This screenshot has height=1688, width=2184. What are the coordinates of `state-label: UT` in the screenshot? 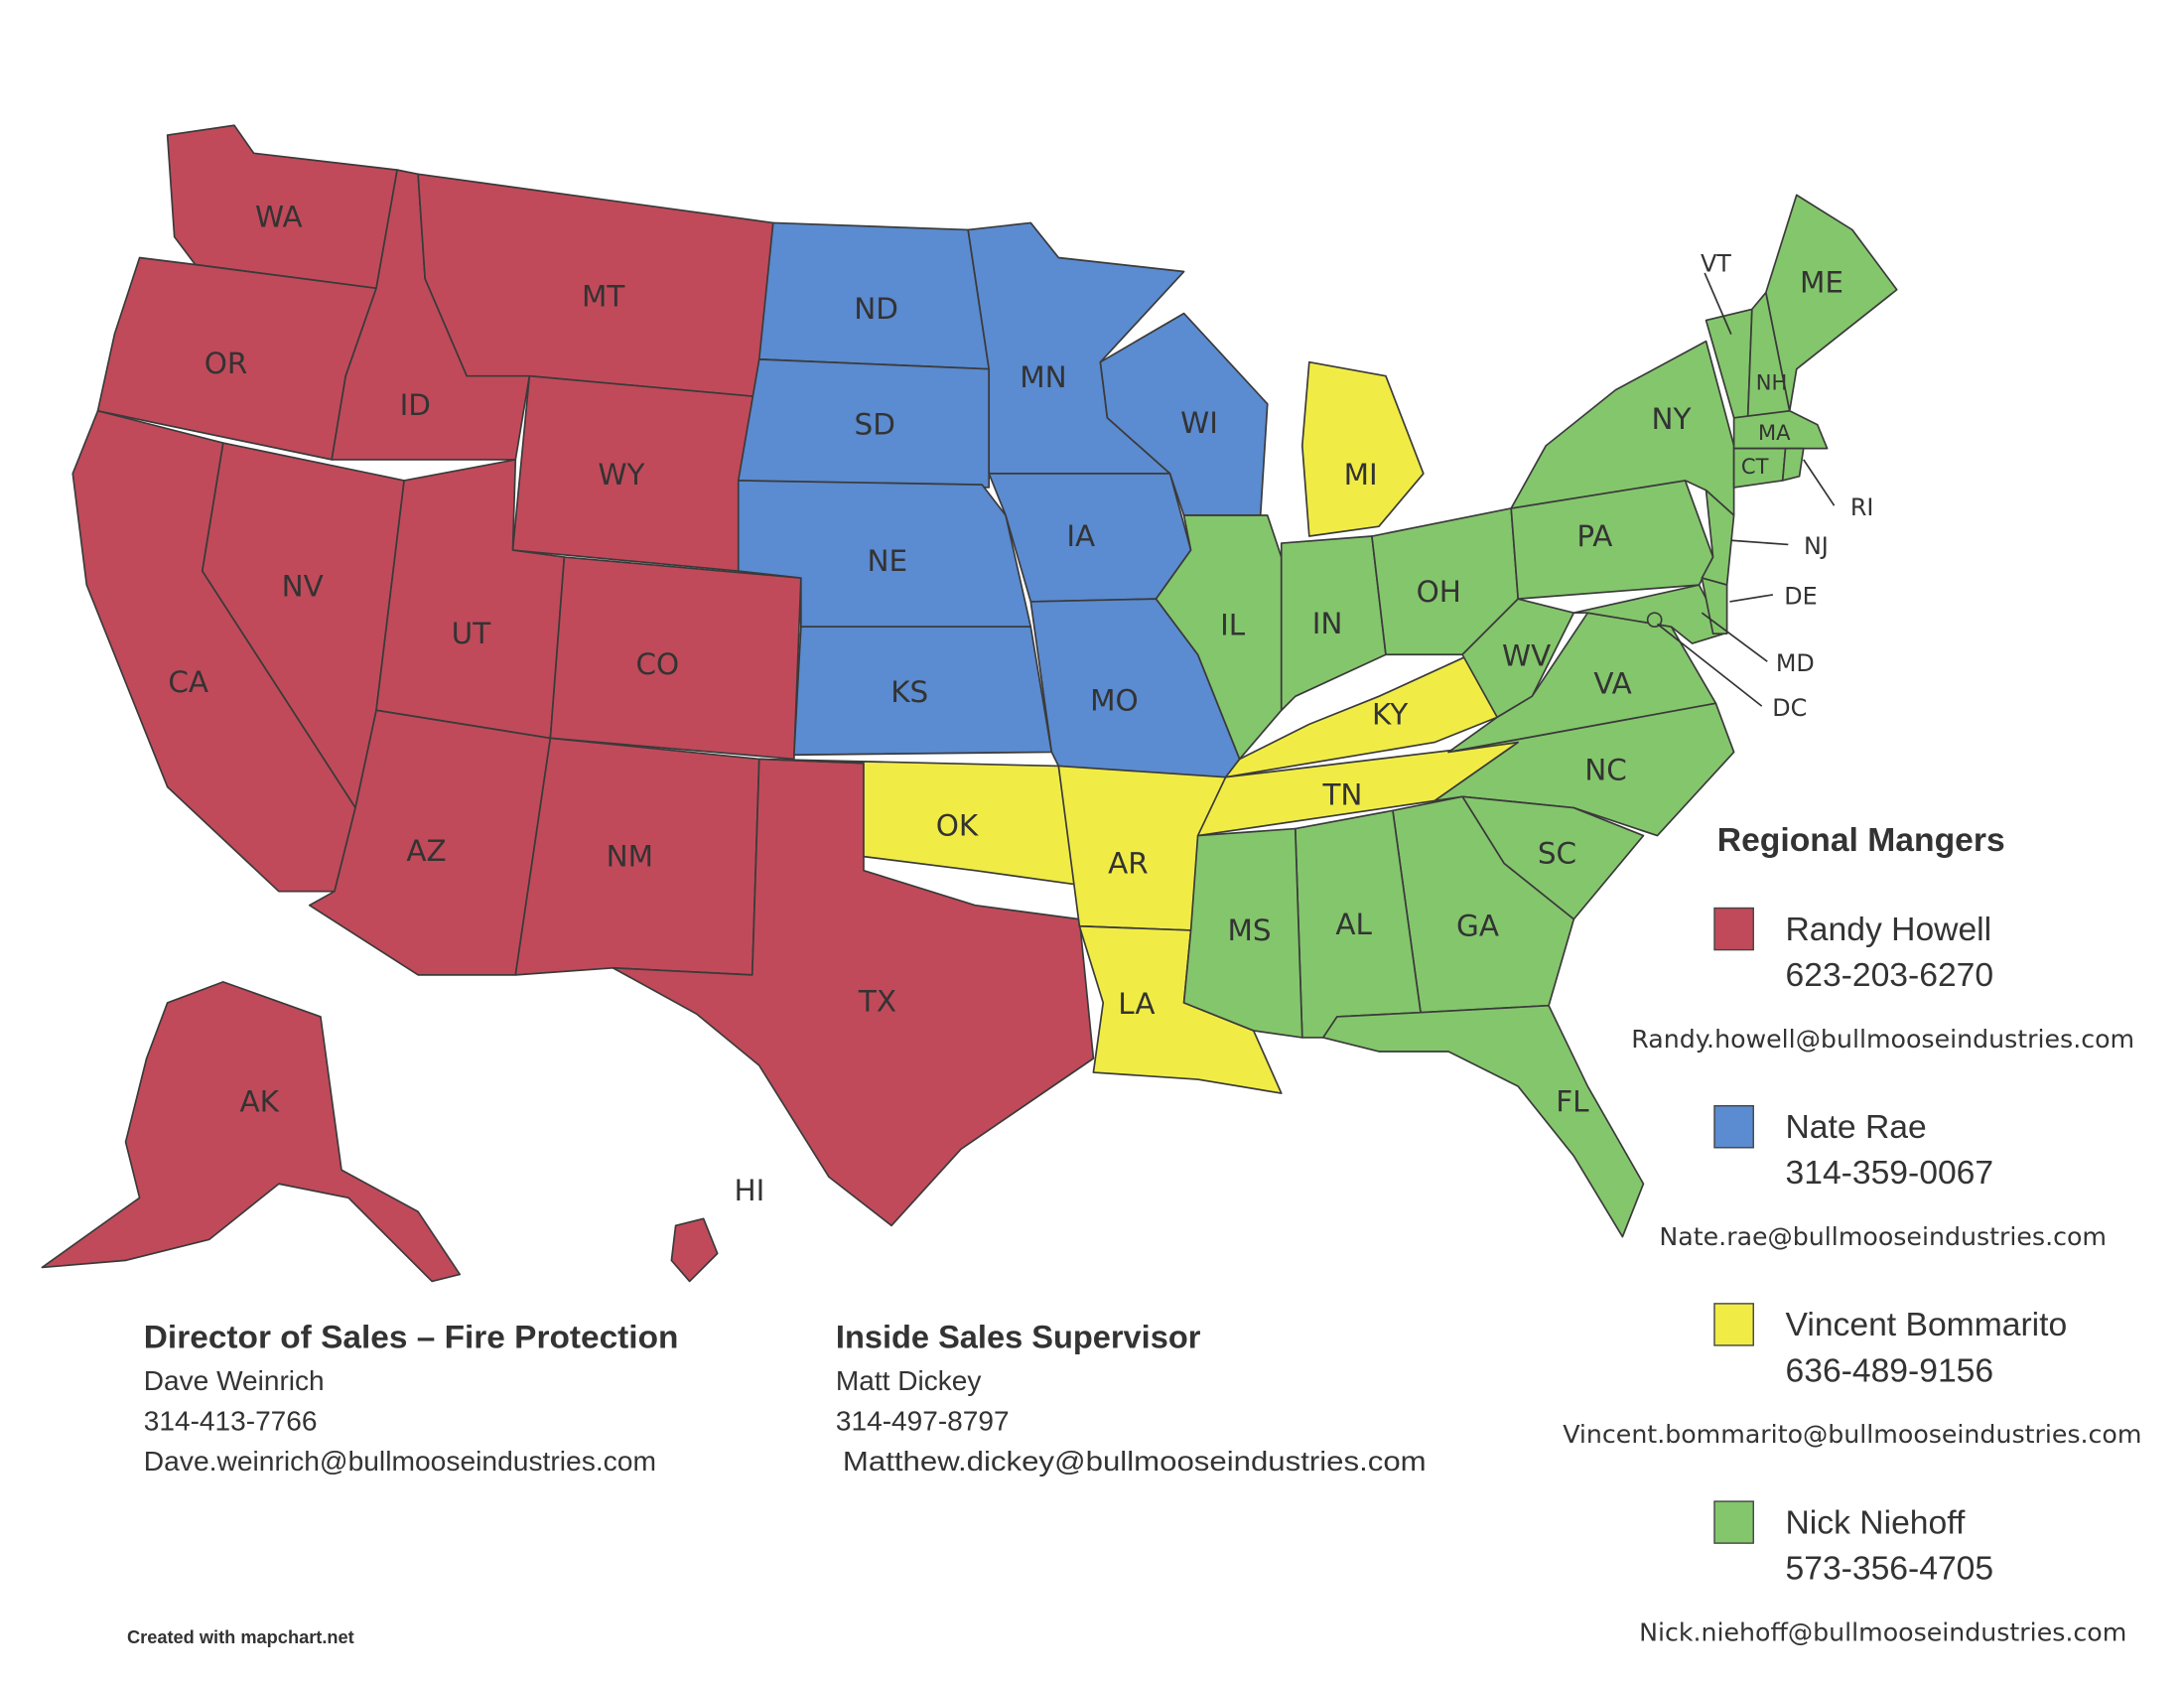 It's located at (472, 633).